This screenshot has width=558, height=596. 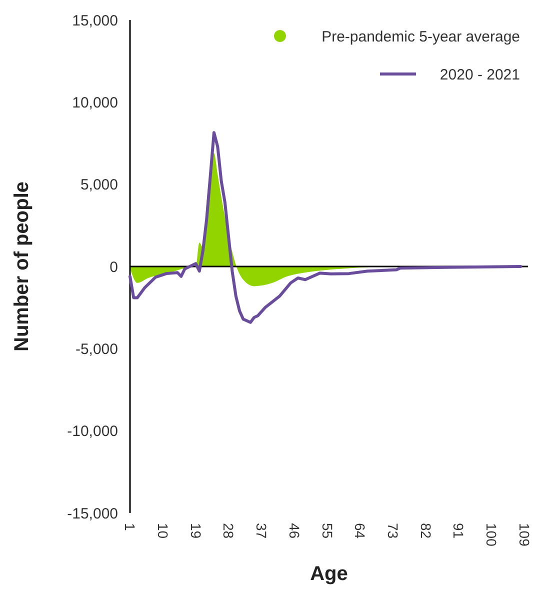 What do you see at coordinates (329, 574) in the screenshot?
I see `x-axis-title: Age` at bounding box center [329, 574].